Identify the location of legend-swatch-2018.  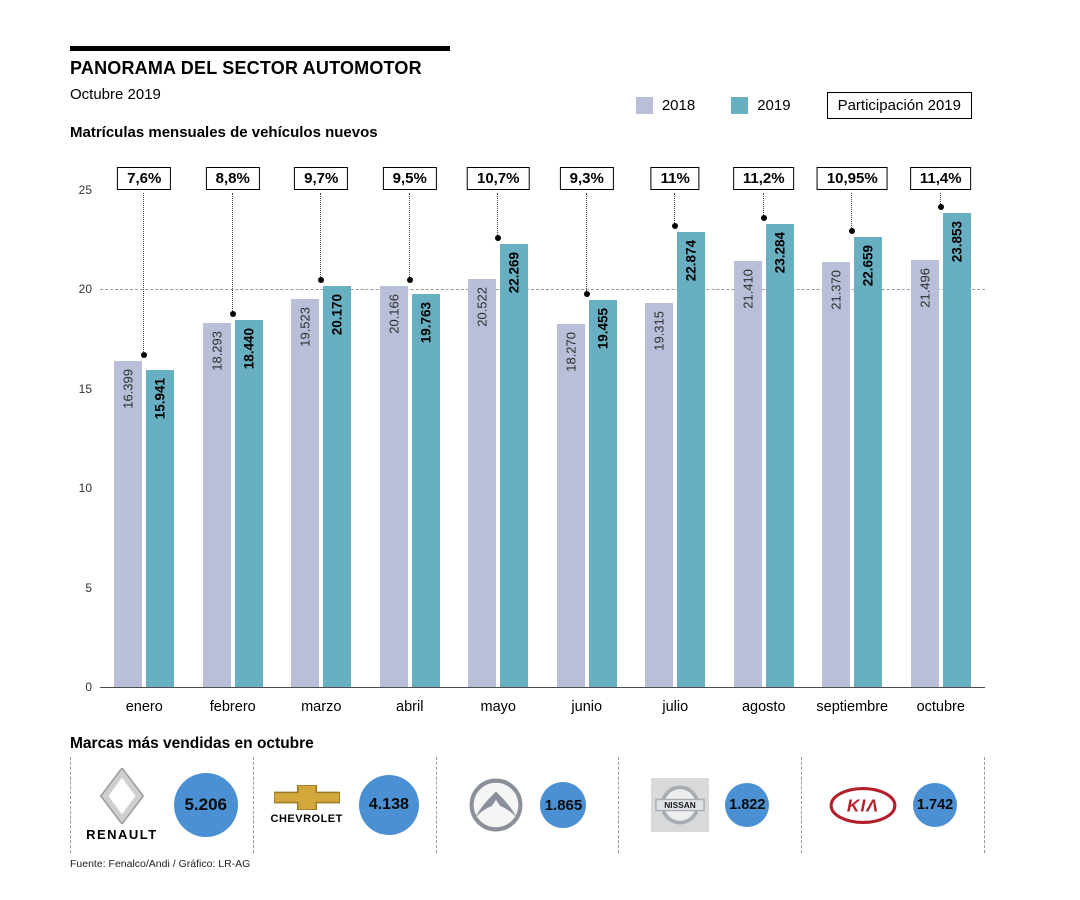
(644, 105).